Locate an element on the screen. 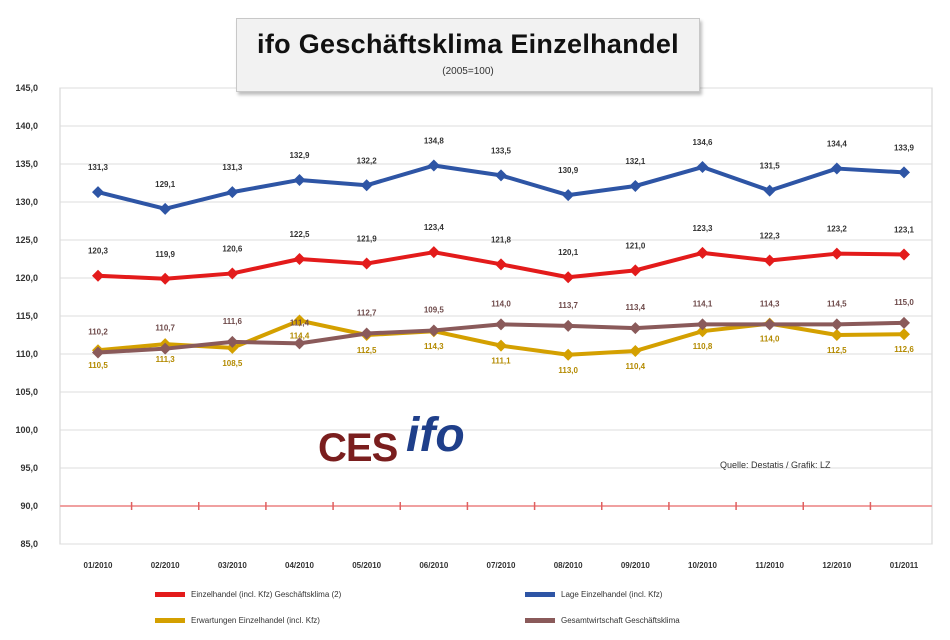 The image size is (950, 640). data-label: 132,9 is located at coordinates (299, 155).